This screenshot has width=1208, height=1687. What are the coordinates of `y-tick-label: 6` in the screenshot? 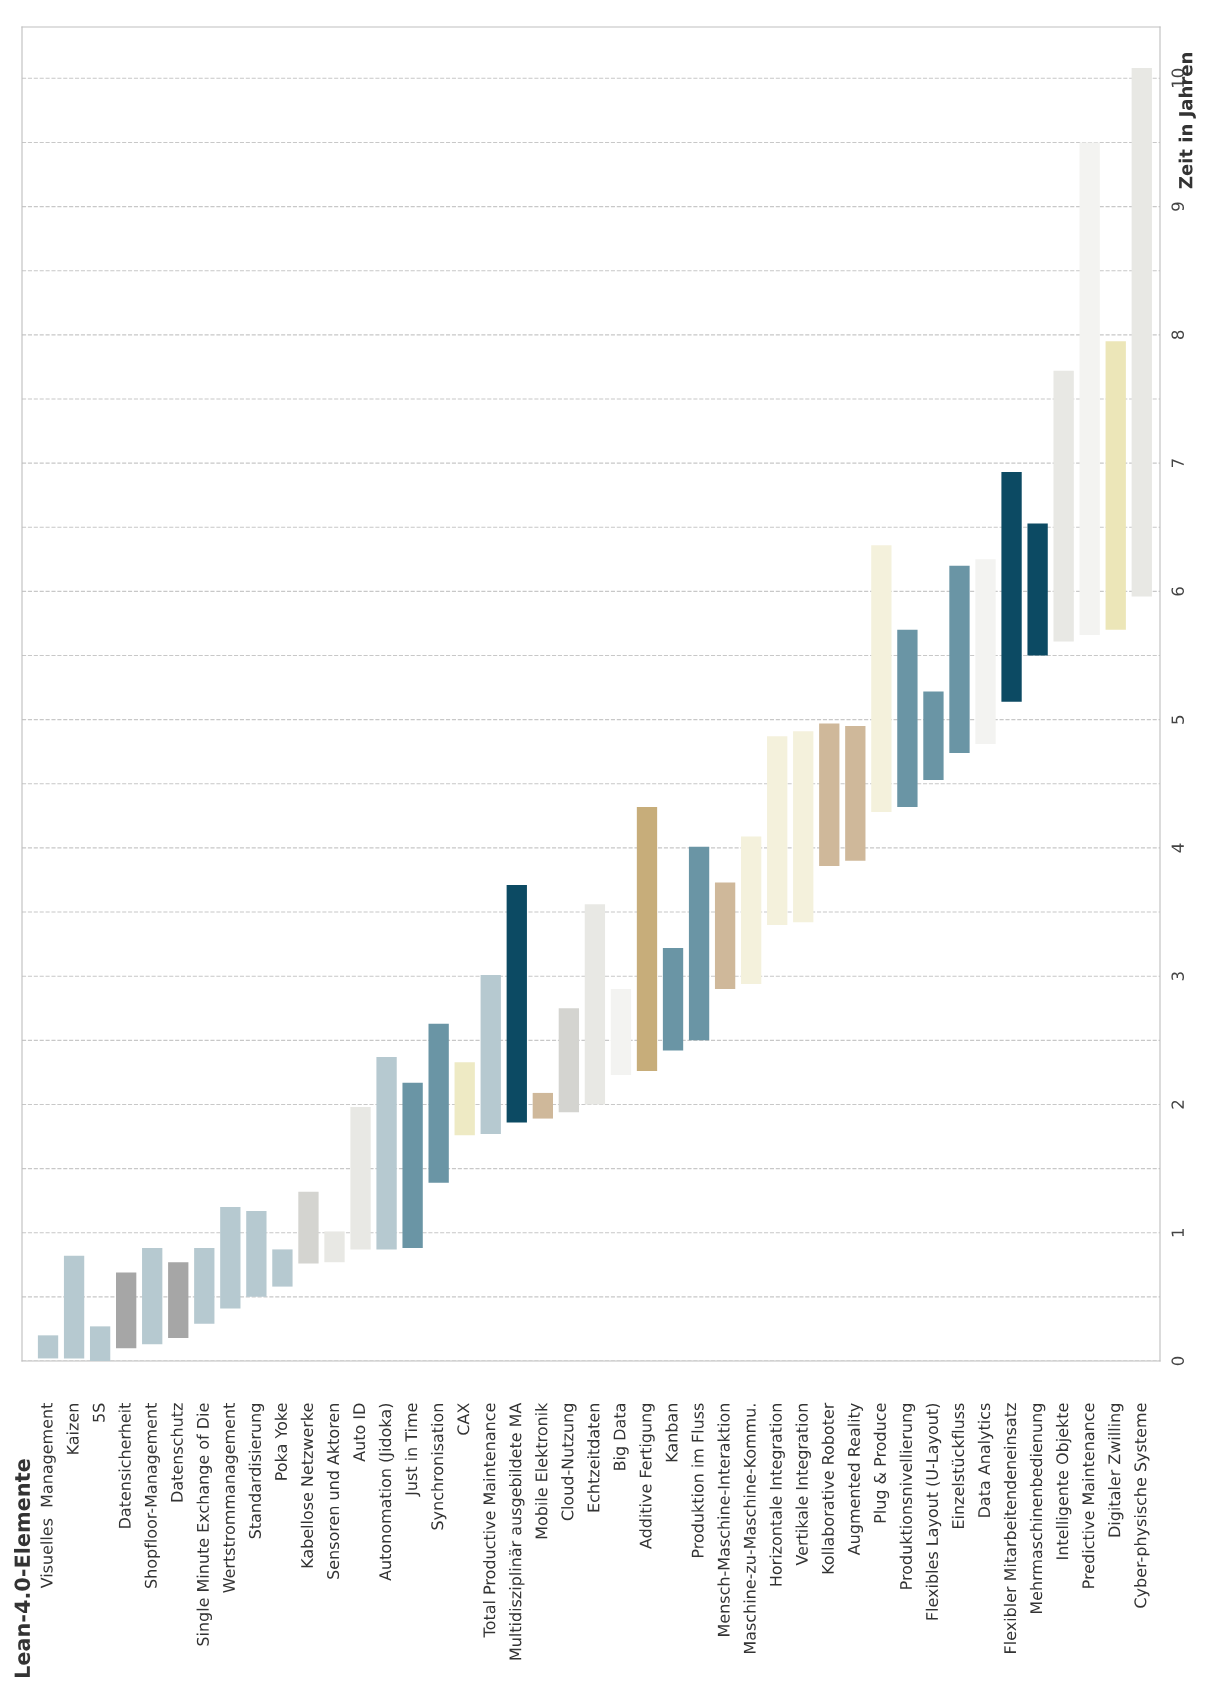 It's located at (1178, 591).